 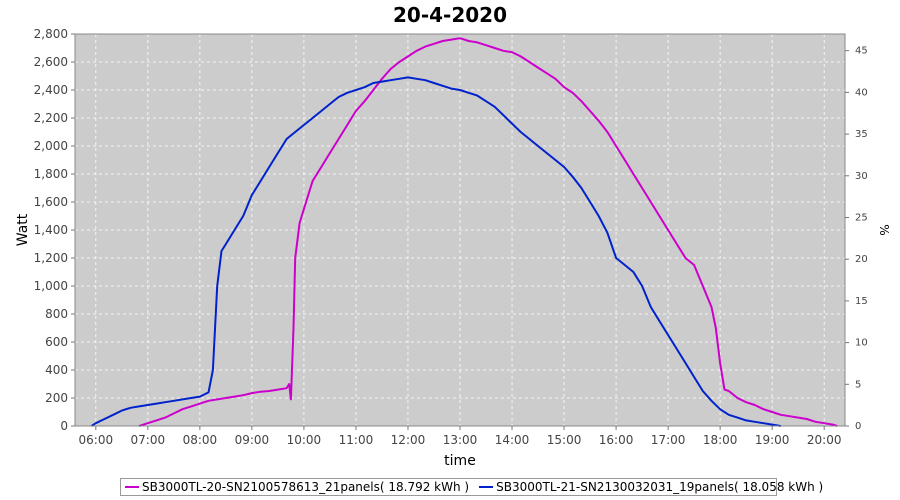 What do you see at coordinates (616, 440) in the screenshot?
I see `x-tick-label: 16:00` at bounding box center [616, 440].